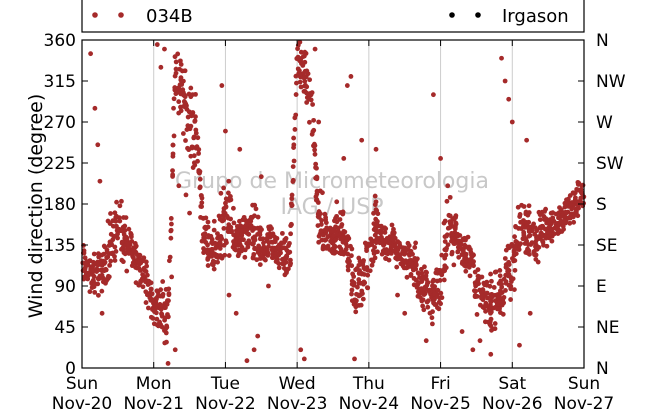 The image size is (650, 409). I want to click on y-tick-label: 90, so click(65, 287).